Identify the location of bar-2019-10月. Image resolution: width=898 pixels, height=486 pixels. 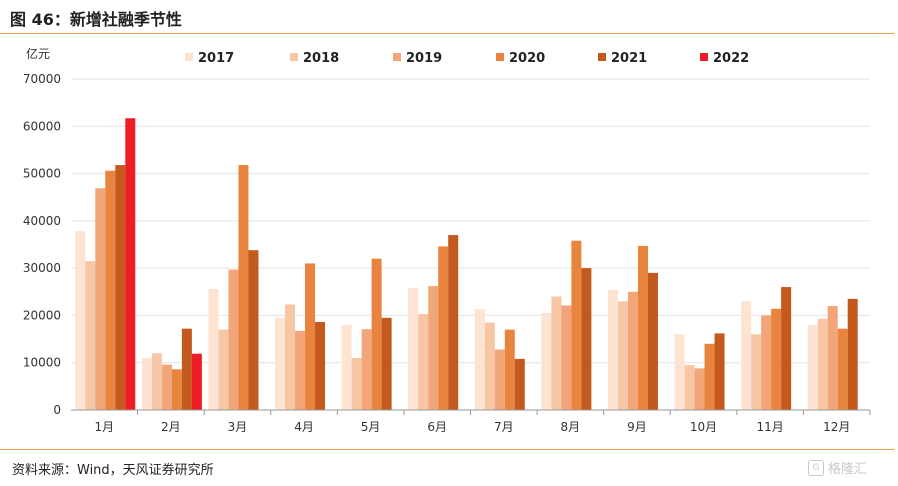
(699, 389).